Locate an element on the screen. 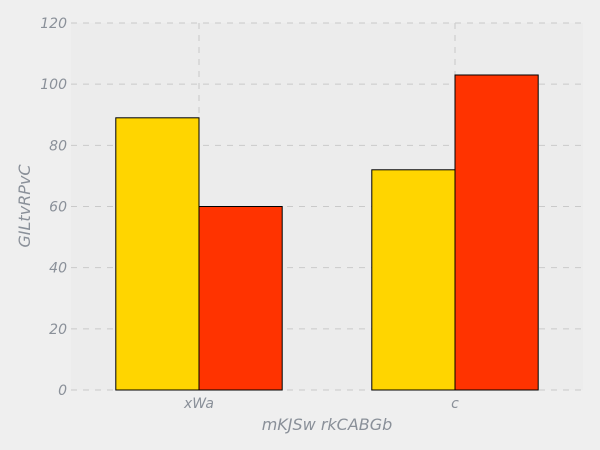 The image size is (600, 450). x-tick-labels: xWa c is located at coordinates (321, 404).